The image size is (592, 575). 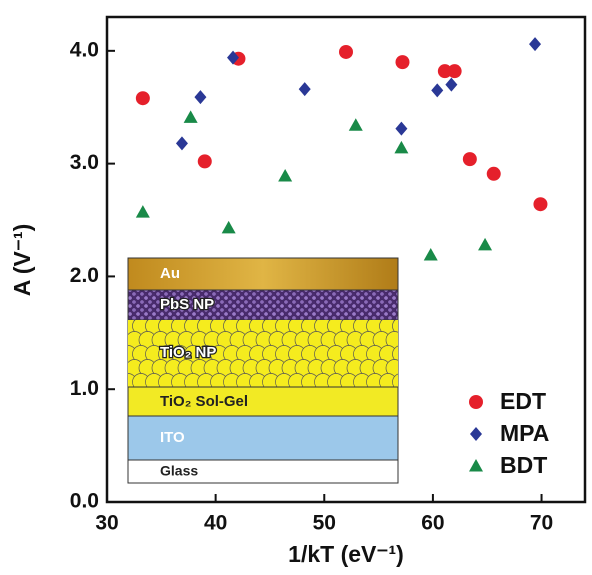 I want to click on layer-ito, so click(x=263, y=438).